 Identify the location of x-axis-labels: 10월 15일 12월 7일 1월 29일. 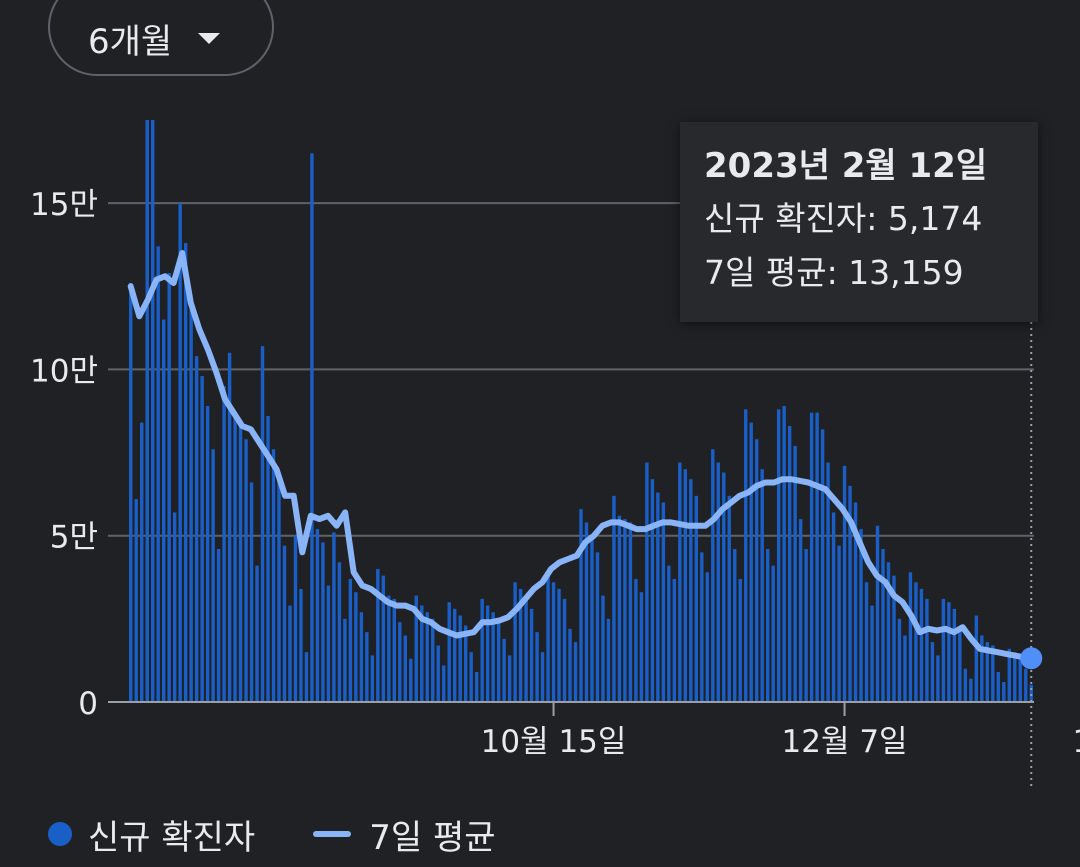
(780, 731).